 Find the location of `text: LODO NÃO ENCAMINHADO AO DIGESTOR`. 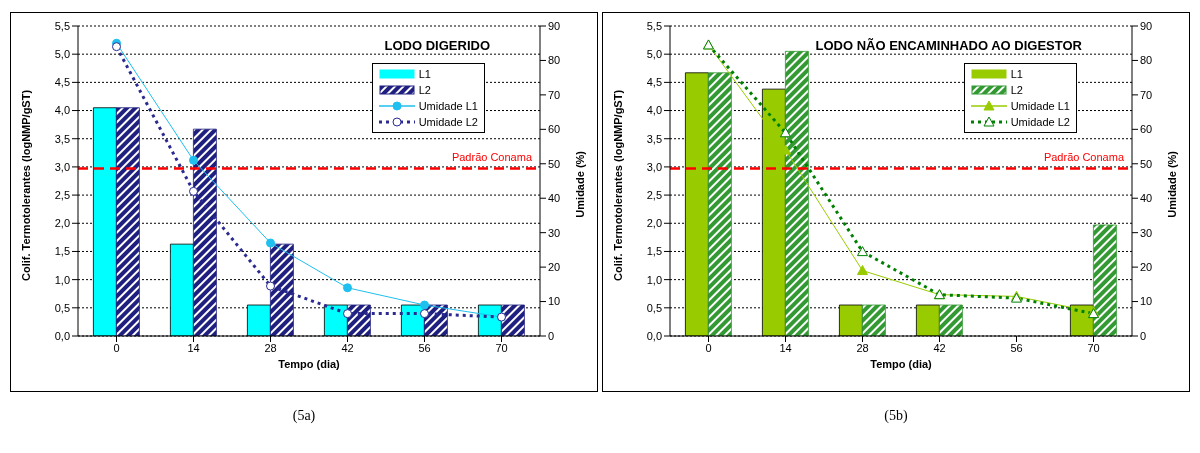

text: LODO NÃO ENCAMINHADO AO DIGESTOR is located at coordinates (948, 45).